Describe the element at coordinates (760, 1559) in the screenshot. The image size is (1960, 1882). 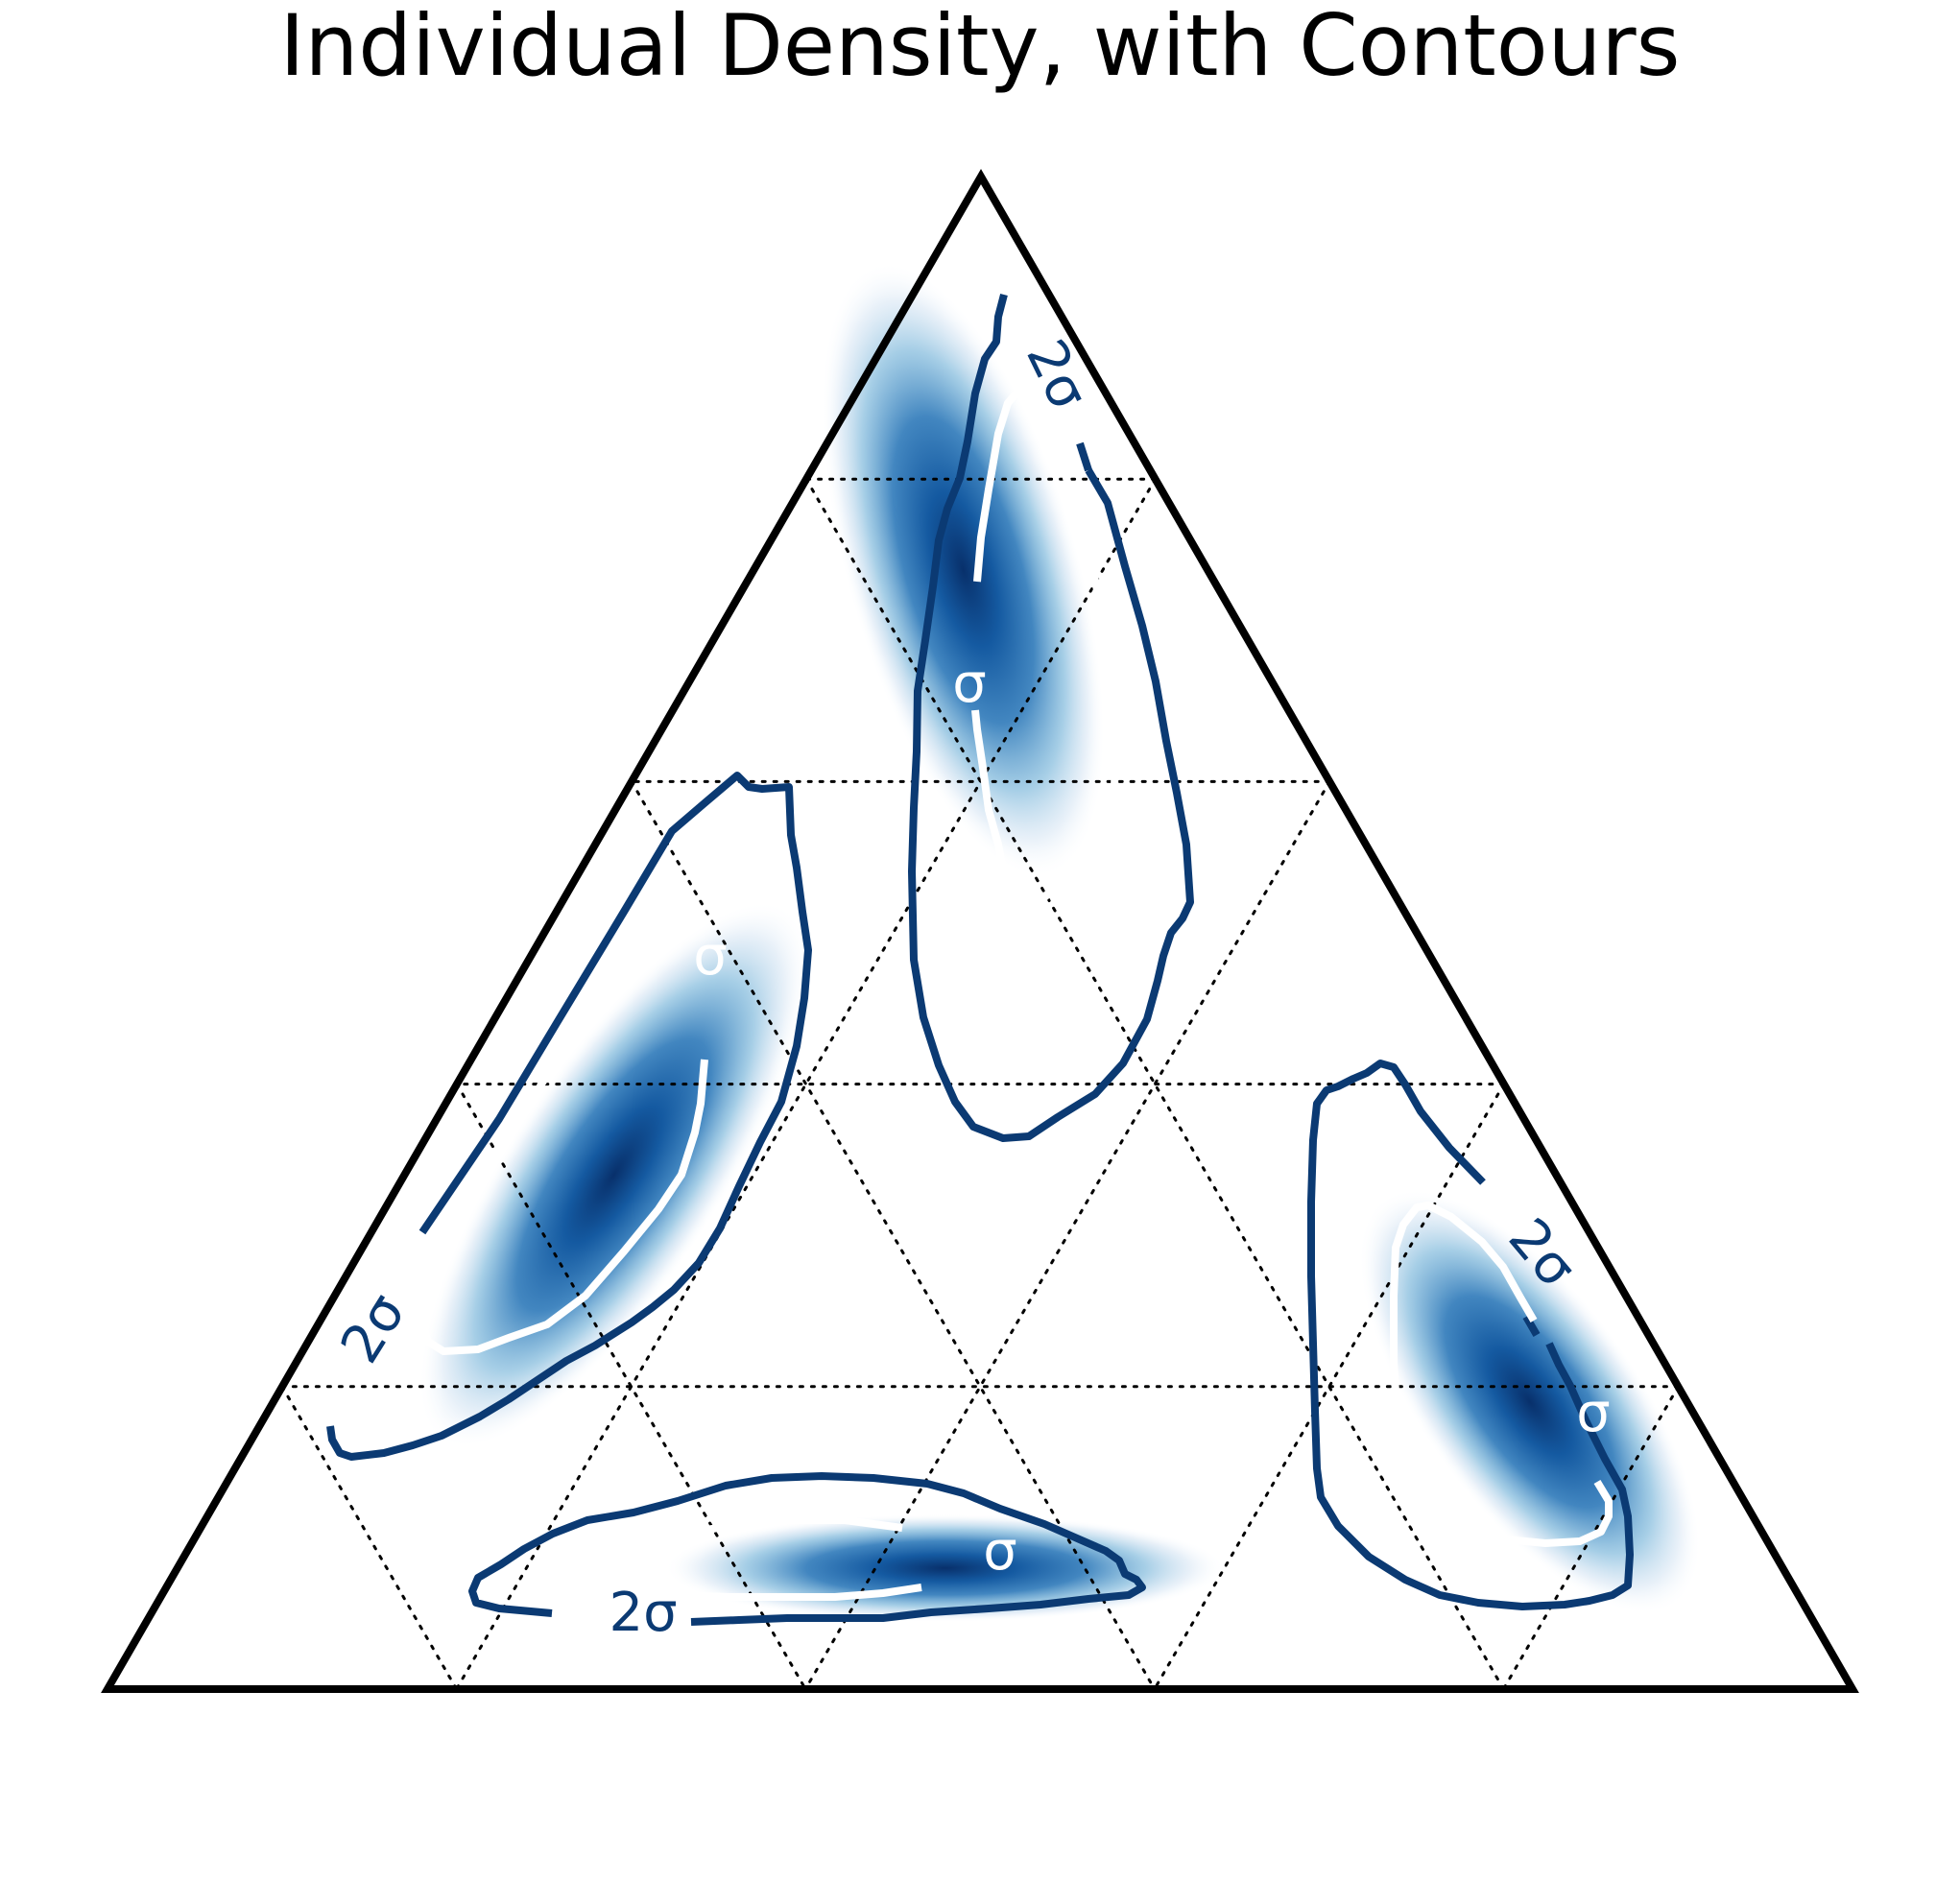
I see `contour-sigma-bottom` at that location.